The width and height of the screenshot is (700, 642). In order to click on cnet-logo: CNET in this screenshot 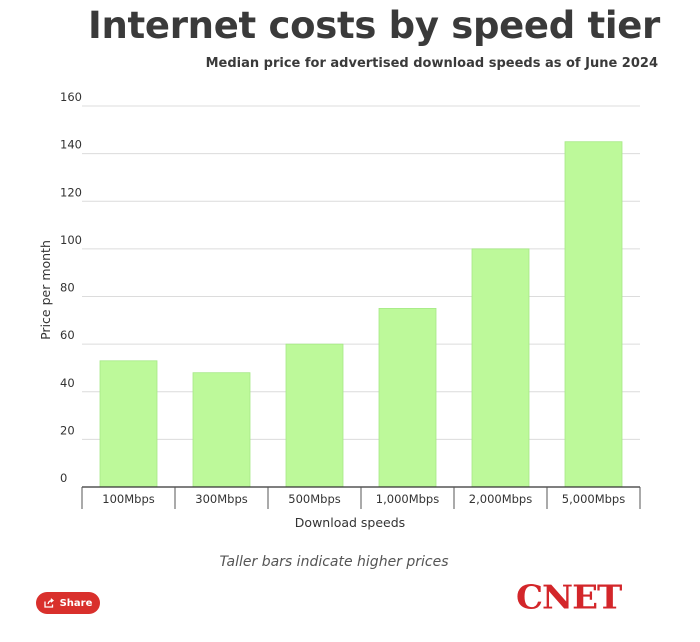, I will do `click(569, 598)`.